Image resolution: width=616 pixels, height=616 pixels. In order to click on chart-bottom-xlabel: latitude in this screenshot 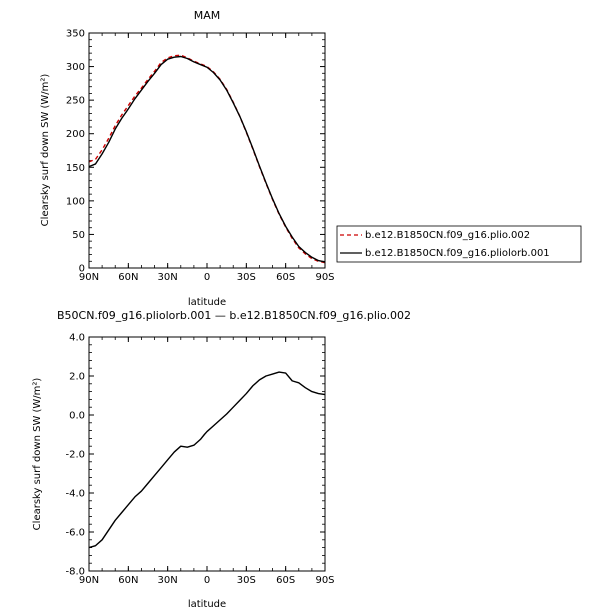, I will do `click(207, 604)`.